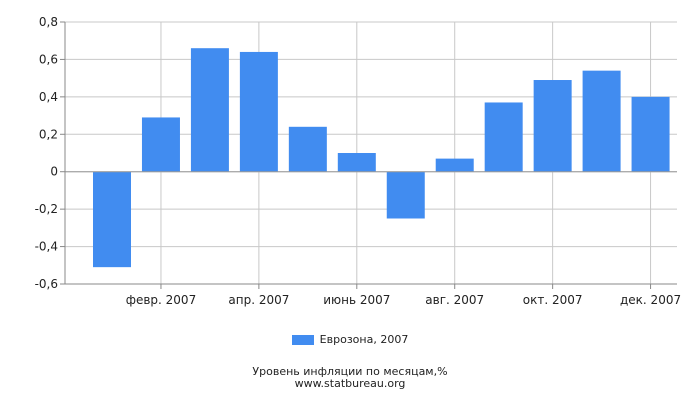  What do you see at coordinates (46, 247) in the screenshot?
I see `y-tick-label: -0,4` at bounding box center [46, 247].